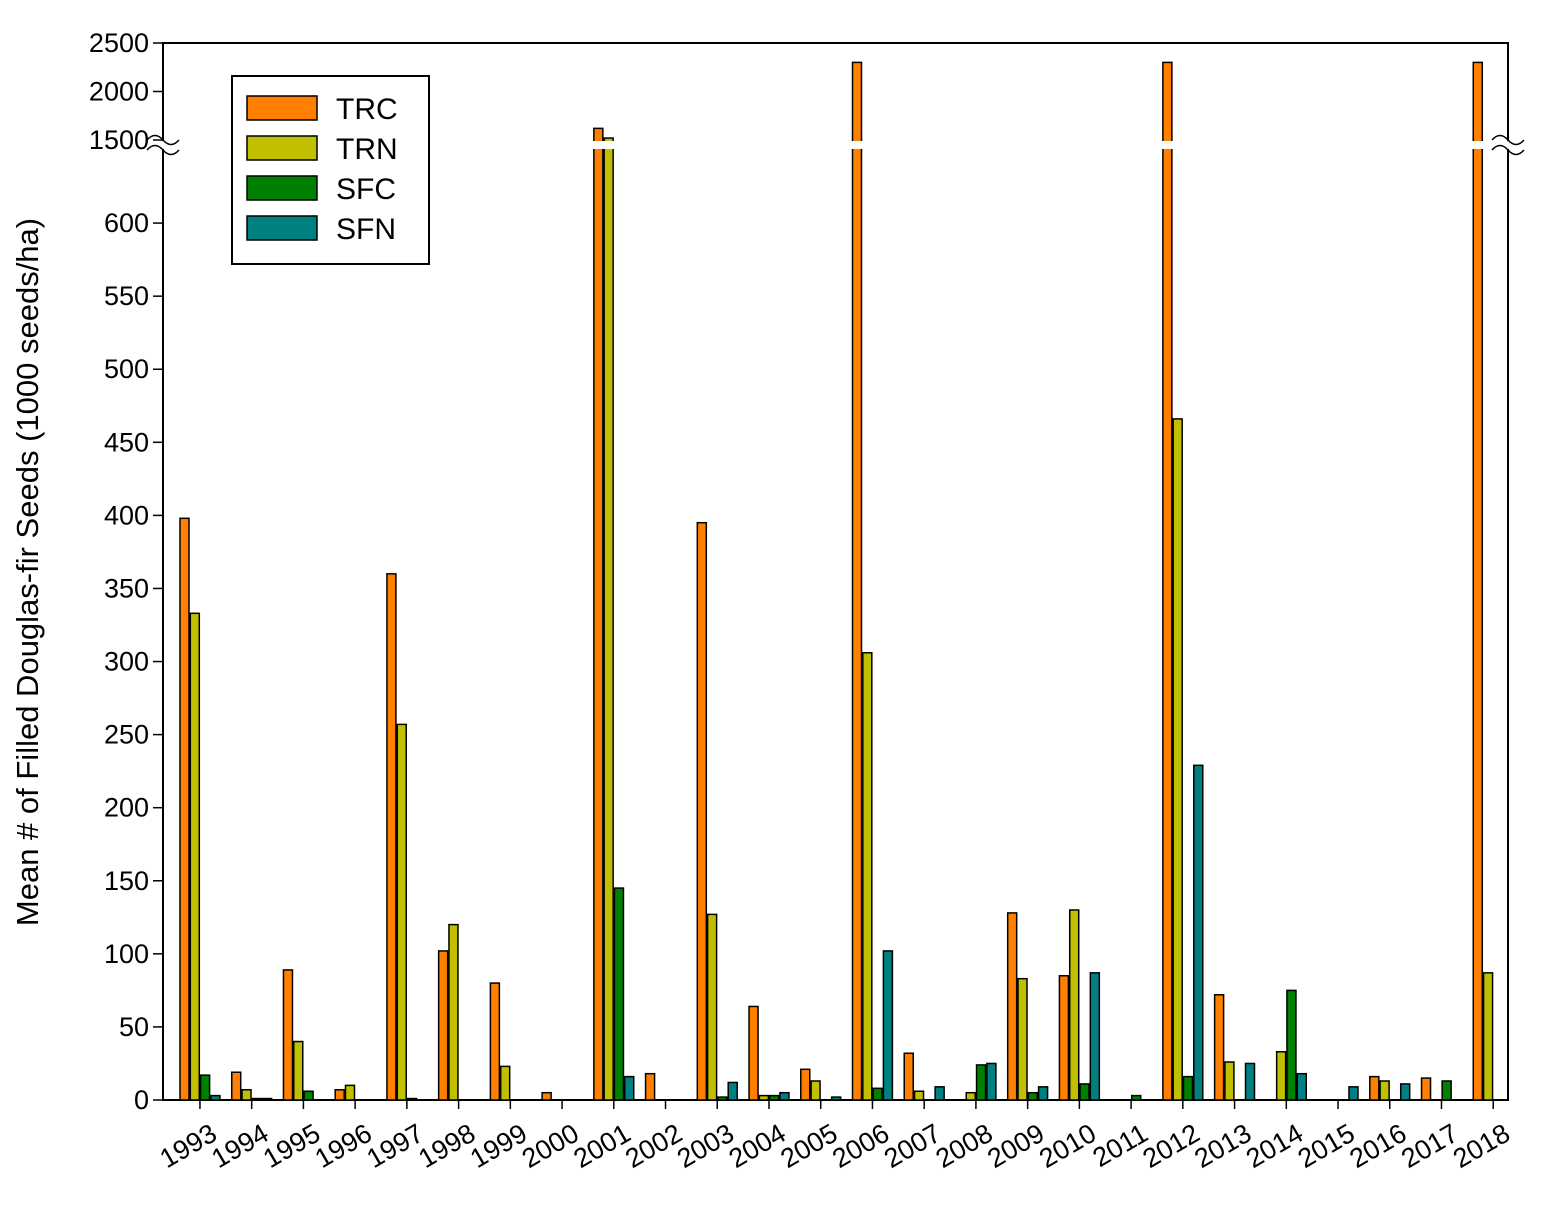 Image resolution: width=1551 pixels, height=1215 pixels. I want to click on bar-trn-1998, so click(453, 1012).